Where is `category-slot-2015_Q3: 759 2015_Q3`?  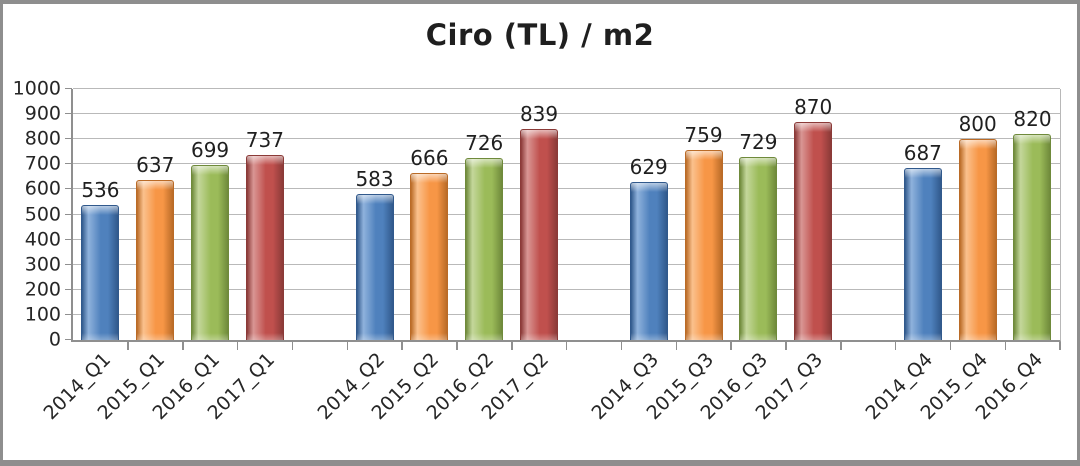
category-slot-2015_Q3: 759 2015_Q3 is located at coordinates (687, 256).